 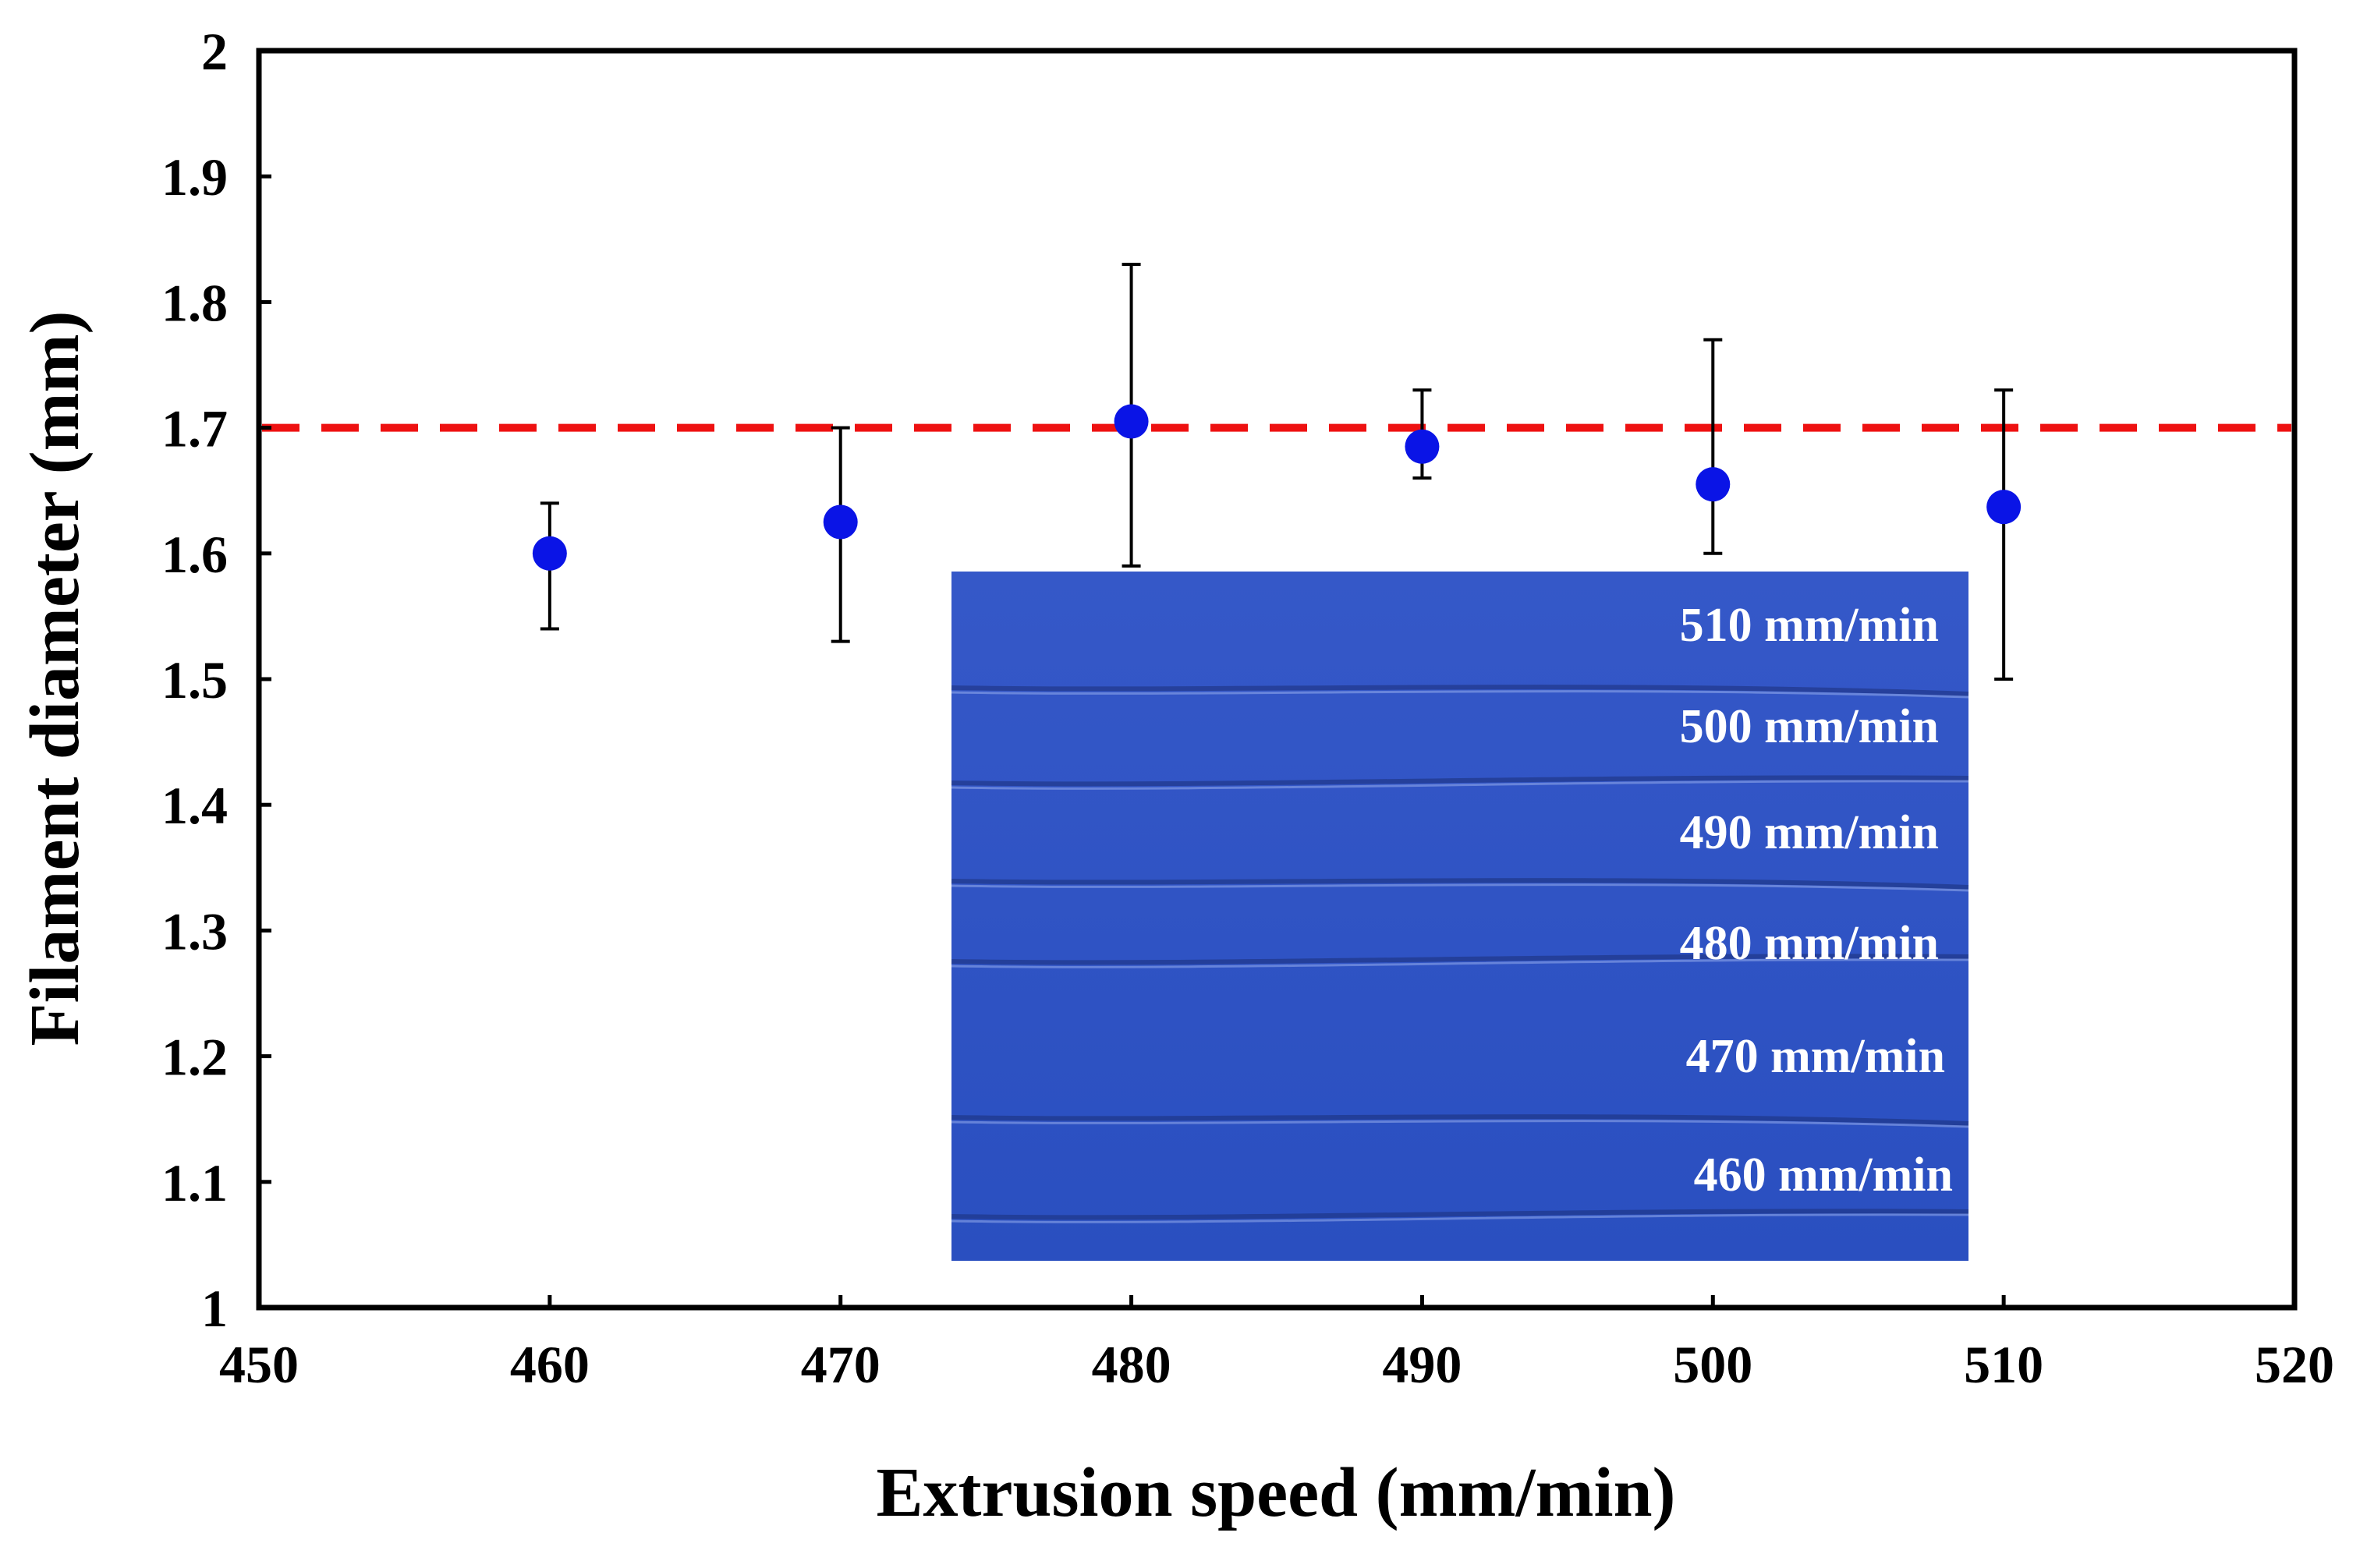 I want to click on x-tick-label: 470, so click(x=841, y=1364).